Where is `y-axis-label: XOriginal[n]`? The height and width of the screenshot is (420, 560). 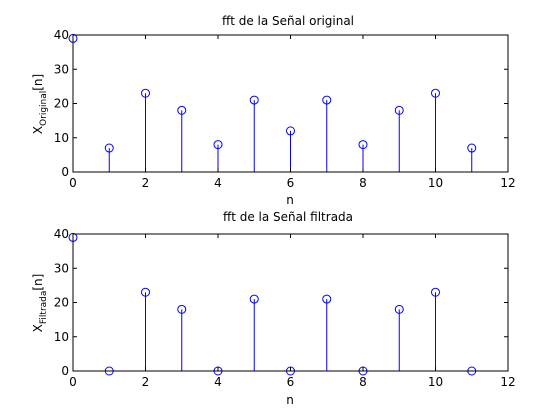
y-axis-label: XOriginal[n] is located at coordinates (40, 104).